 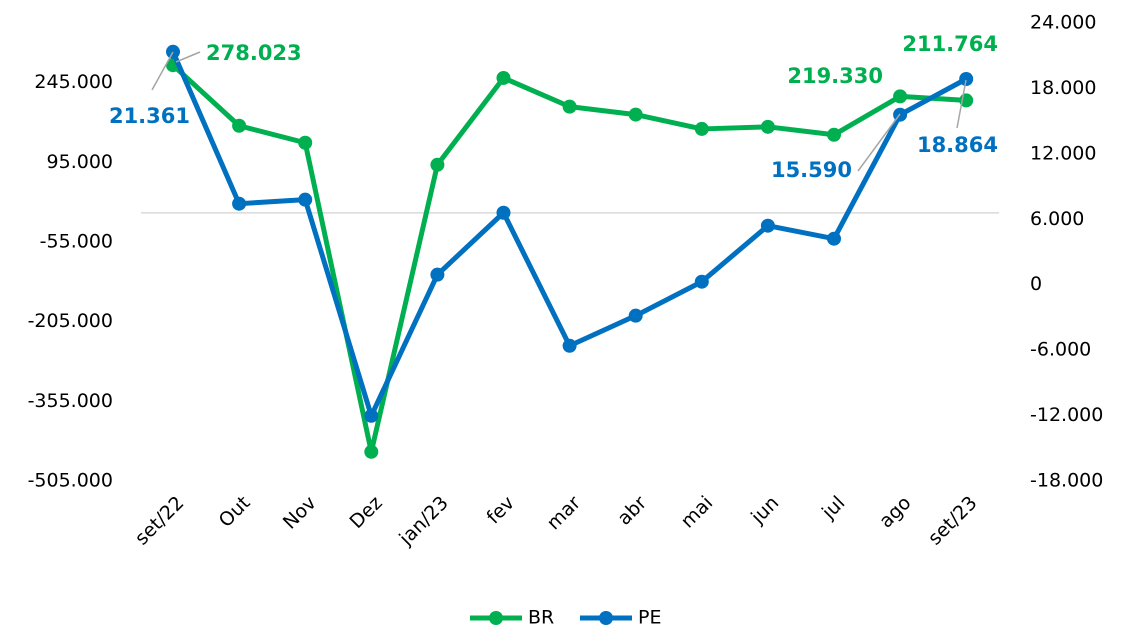 I want to click on y2-tick-label: -18.000, so click(x=1066, y=481).